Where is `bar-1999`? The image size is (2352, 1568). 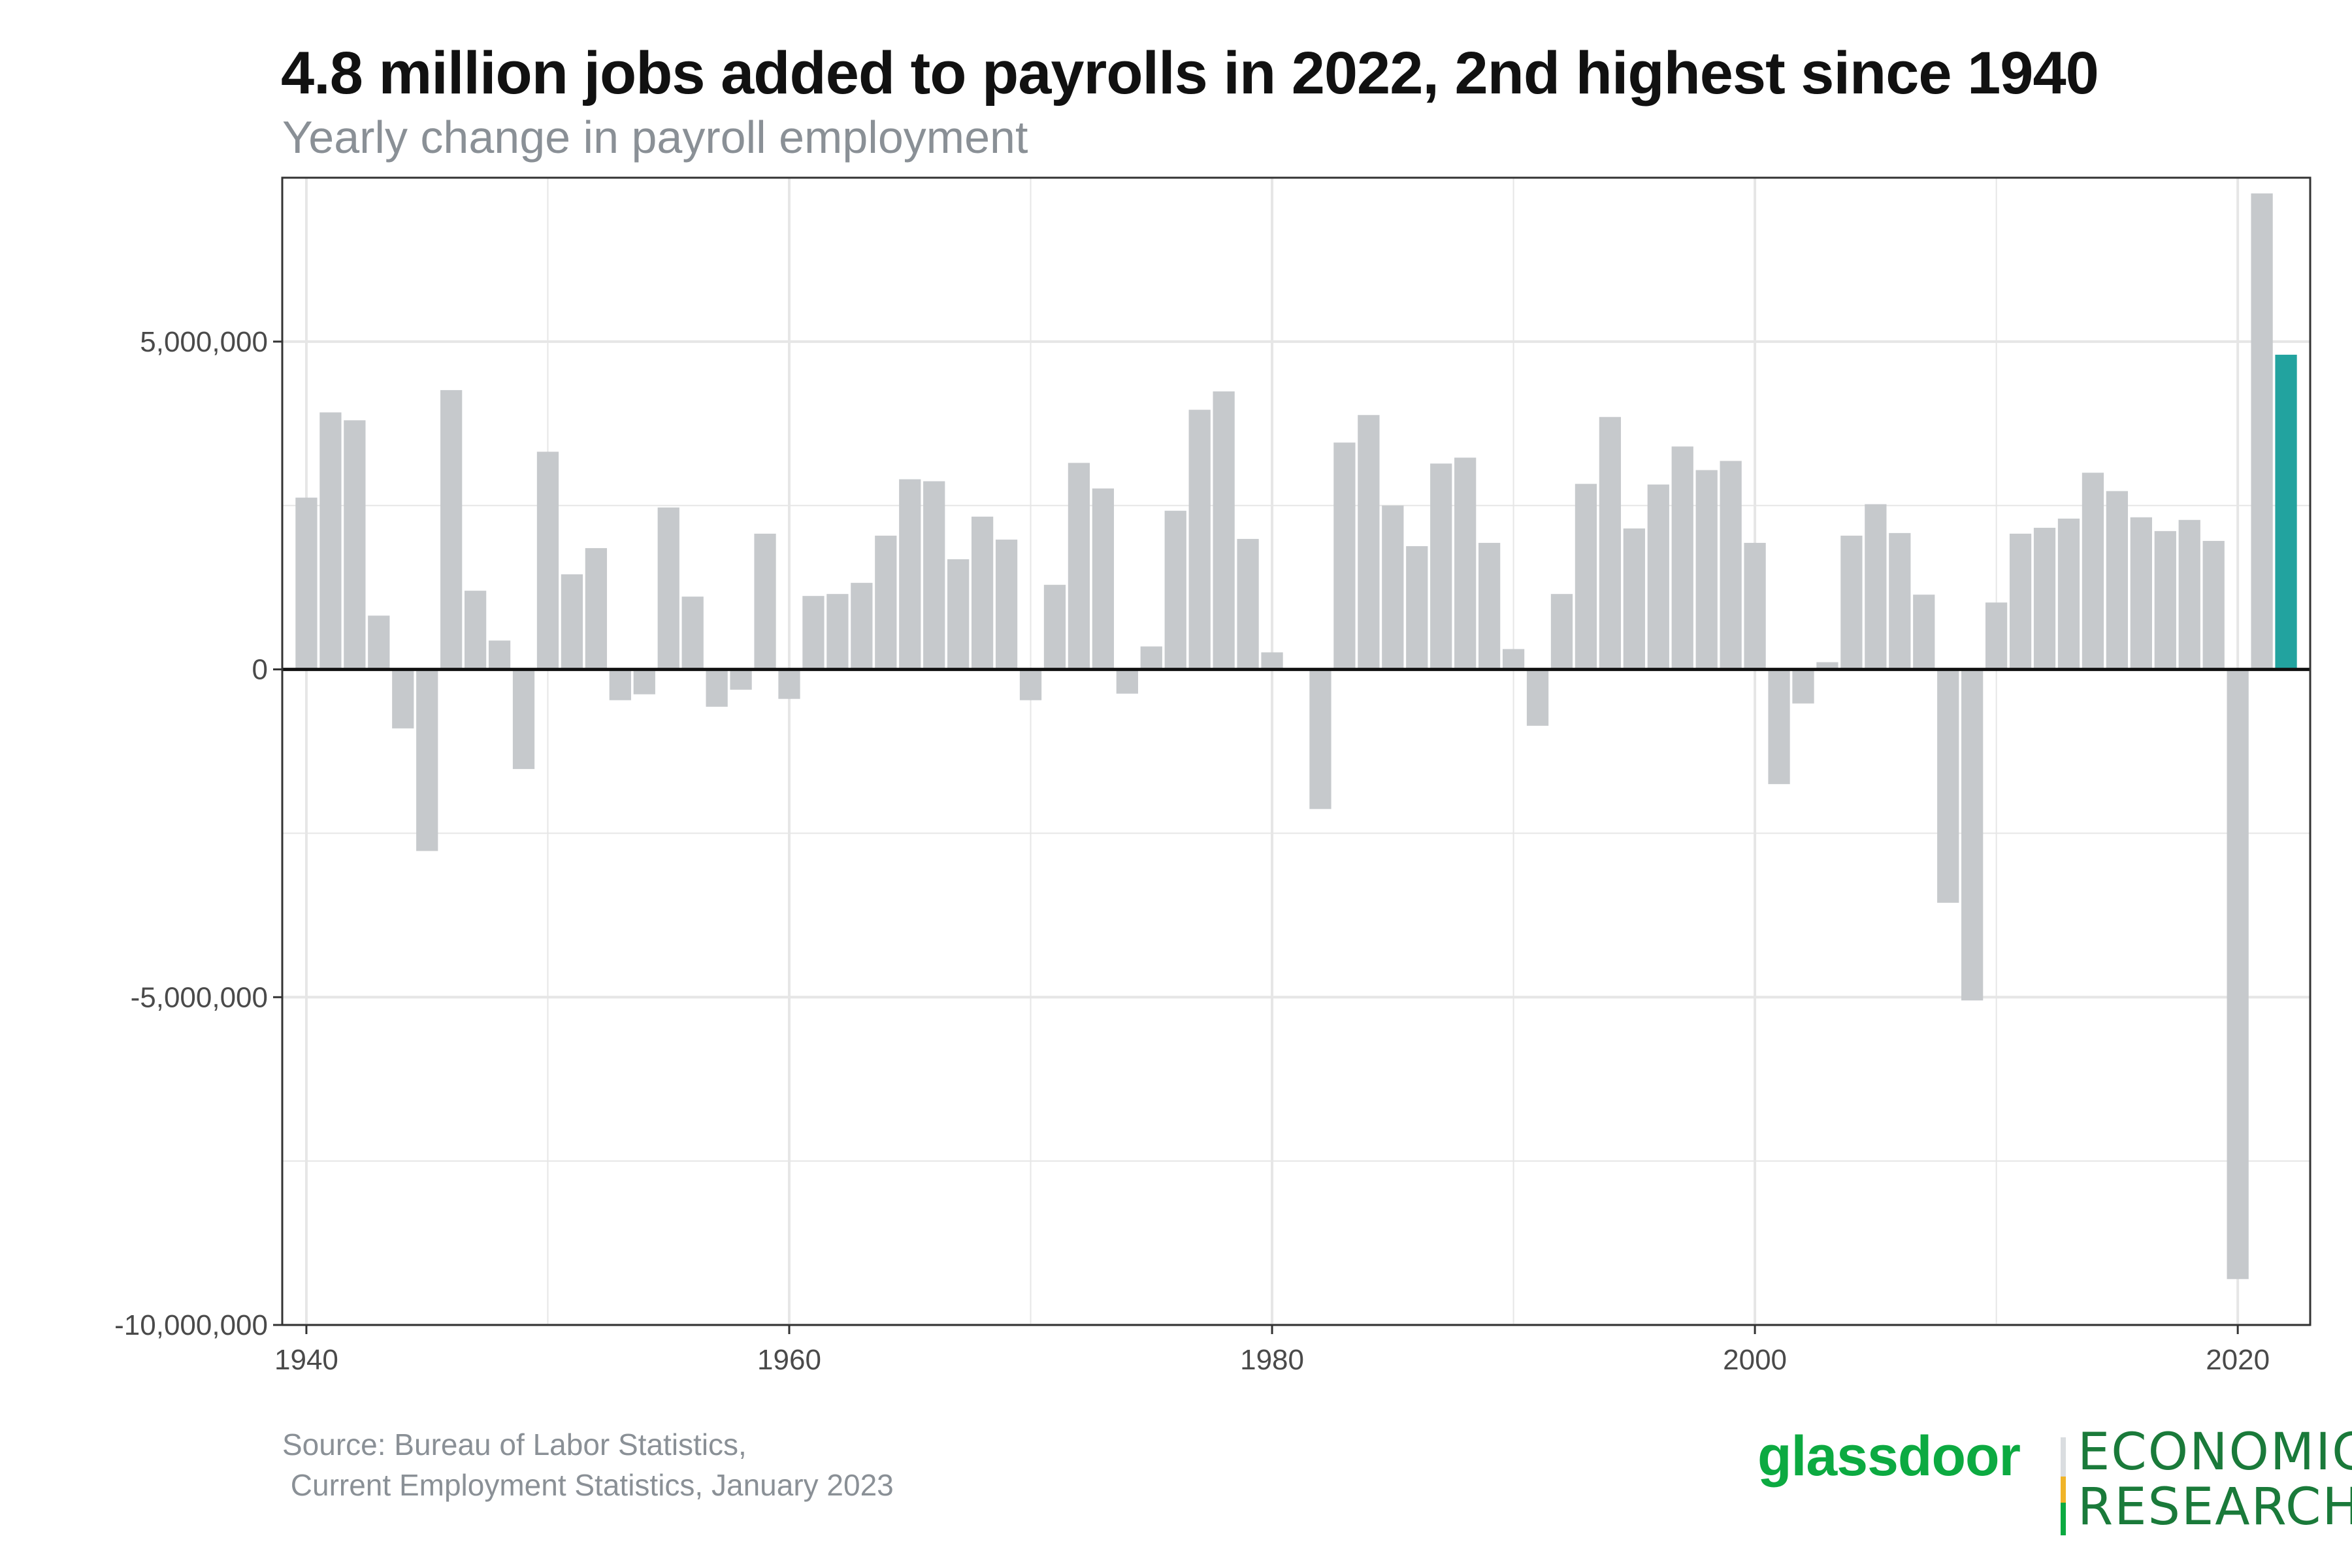
bar-1999 is located at coordinates (1731, 565).